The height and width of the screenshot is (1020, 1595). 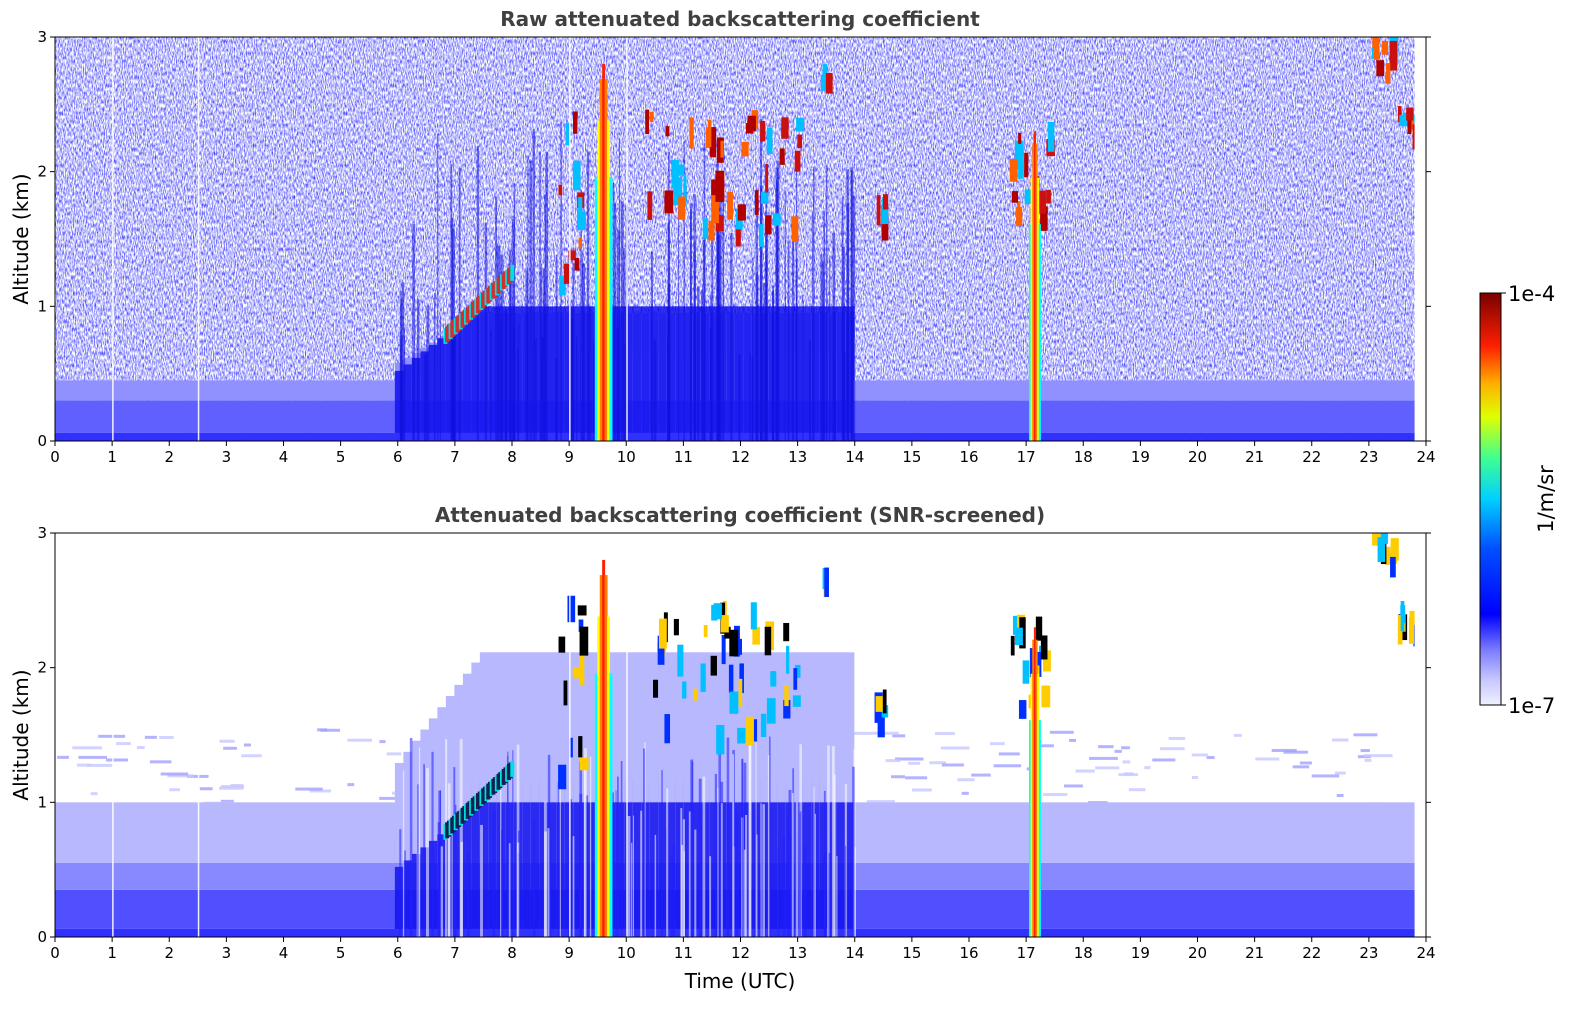 What do you see at coordinates (569, 457) in the screenshot?
I see `x-tick-label: 9` at bounding box center [569, 457].